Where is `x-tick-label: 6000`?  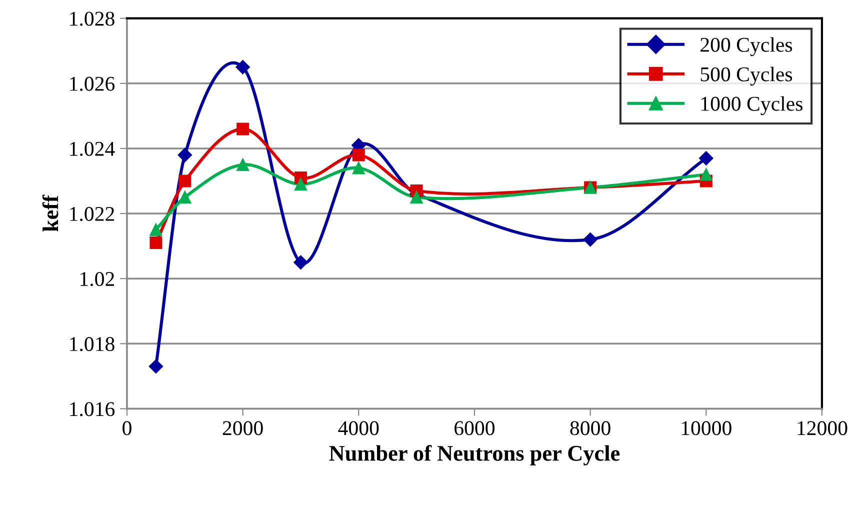
x-tick-label: 6000 is located at coordinates (474, 428).